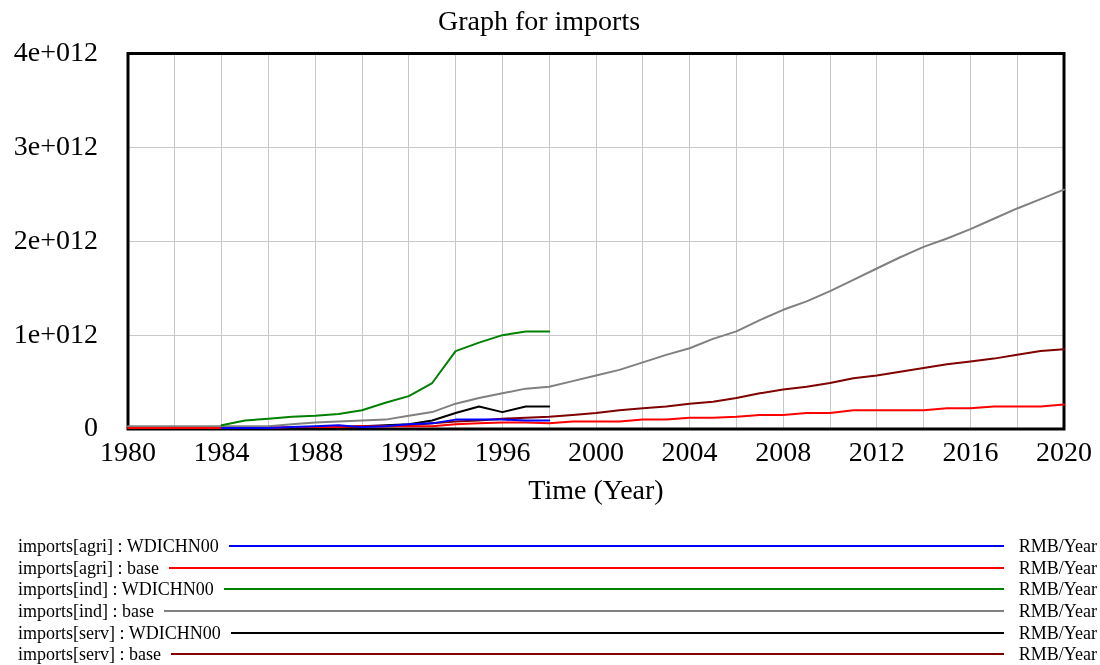 This screenshot has width=1100, height=665. Describe the element at coordinates (221, 452) in the screenshot. I see `x-tick-label: 1984` at that location.